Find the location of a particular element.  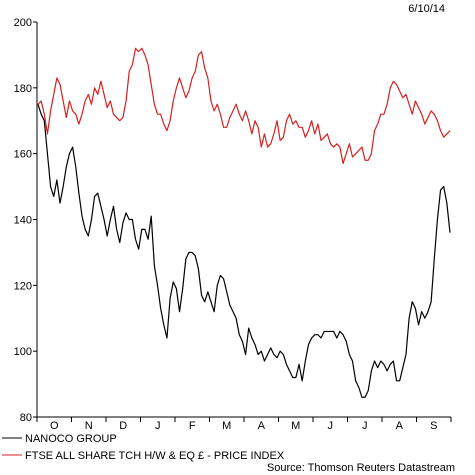

legend-label-0: NANOCO GROUP is located at coordinates (71, 439).